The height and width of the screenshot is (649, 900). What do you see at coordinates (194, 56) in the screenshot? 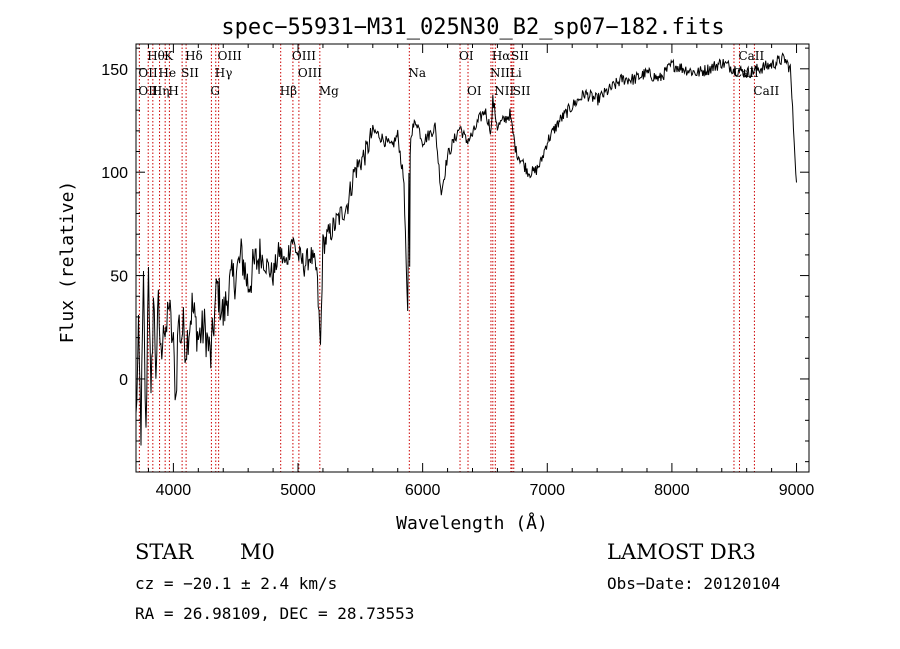
I see `line-label: Hδ` at bounding box center [194, 56].